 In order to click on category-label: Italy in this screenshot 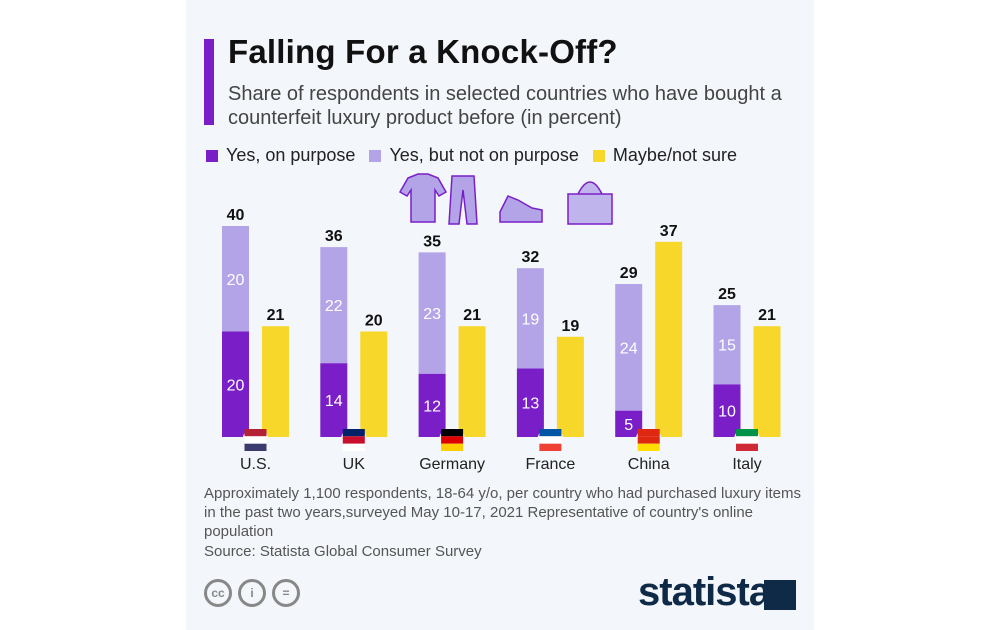, I will do `click(746, 464)`.